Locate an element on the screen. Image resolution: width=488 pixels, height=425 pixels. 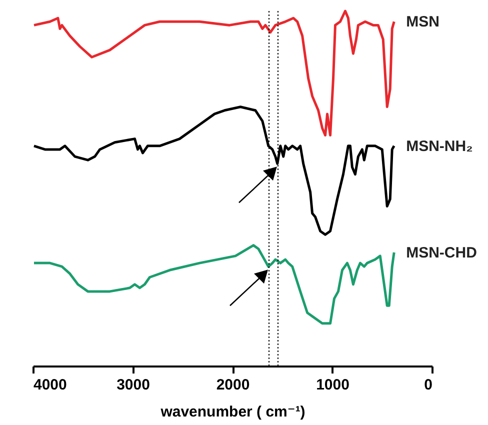
x-tick-label: 3000 is located at coordinates (133, 385).